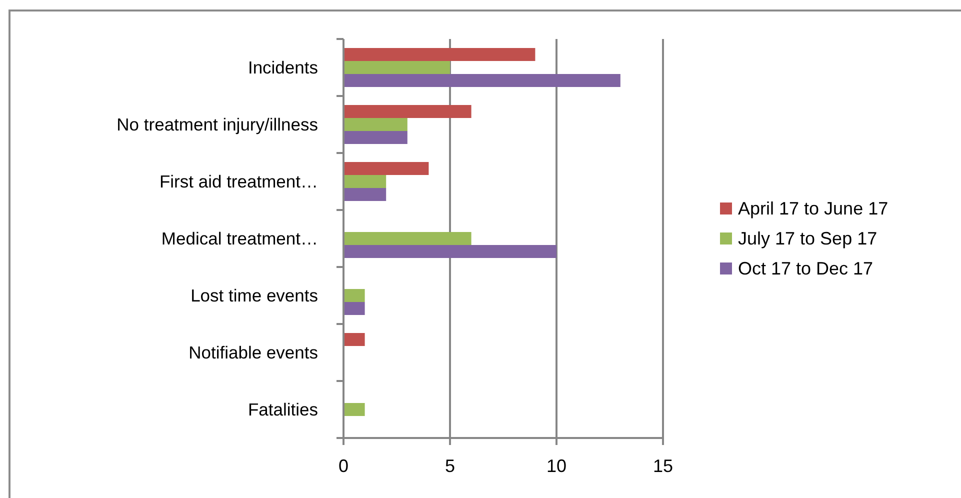 The height and width of the screenshot is (498, 961). What do you see at coordinates (283, 410) in the screenshot?
I see `y-tick-label: Fatalities` at bounding box center [283, 410].